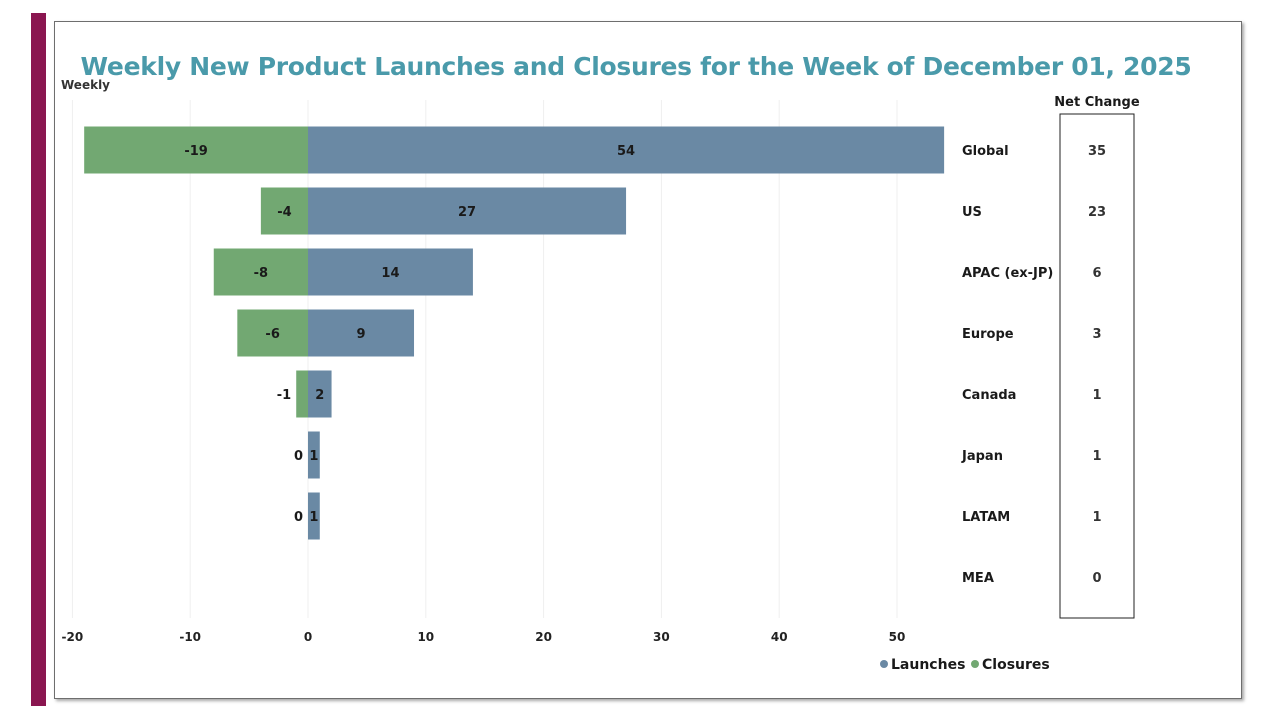  I want to click on category-label: Global, so click(985, 151).